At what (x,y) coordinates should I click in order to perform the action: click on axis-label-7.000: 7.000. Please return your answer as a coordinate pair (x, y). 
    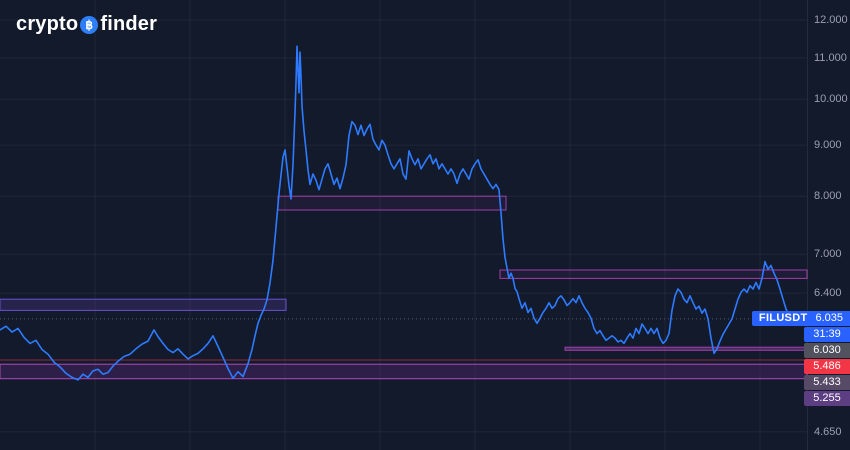
    Looking at the image, I should click on (828, 254).